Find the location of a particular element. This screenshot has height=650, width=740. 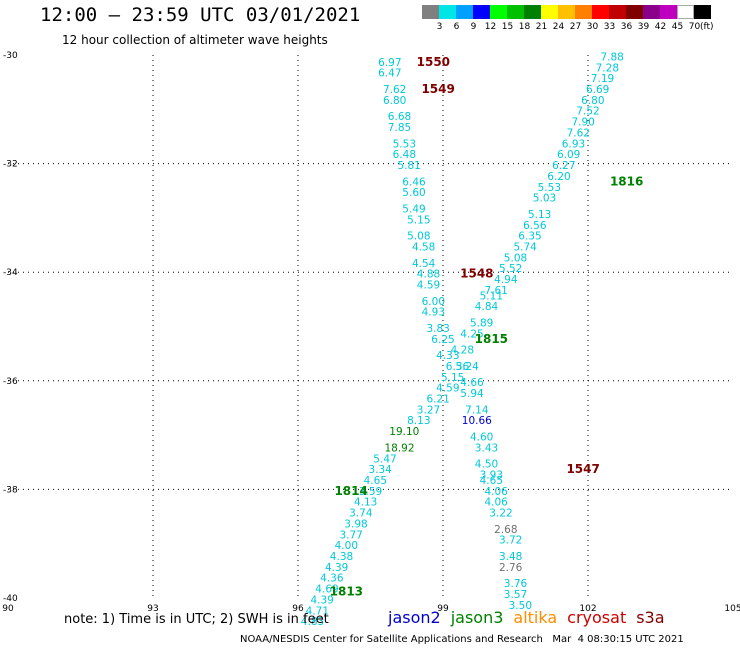

wave-height-point: 3.22 is located at coordinates (500, 514).